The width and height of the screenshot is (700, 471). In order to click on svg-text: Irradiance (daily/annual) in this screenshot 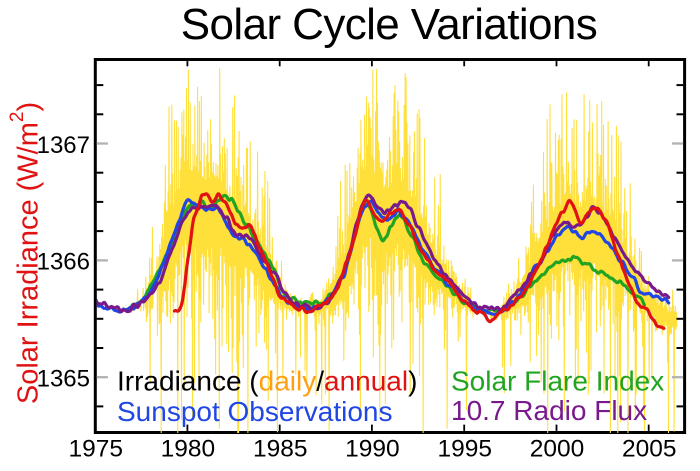, I will do `click(267, 381)`.